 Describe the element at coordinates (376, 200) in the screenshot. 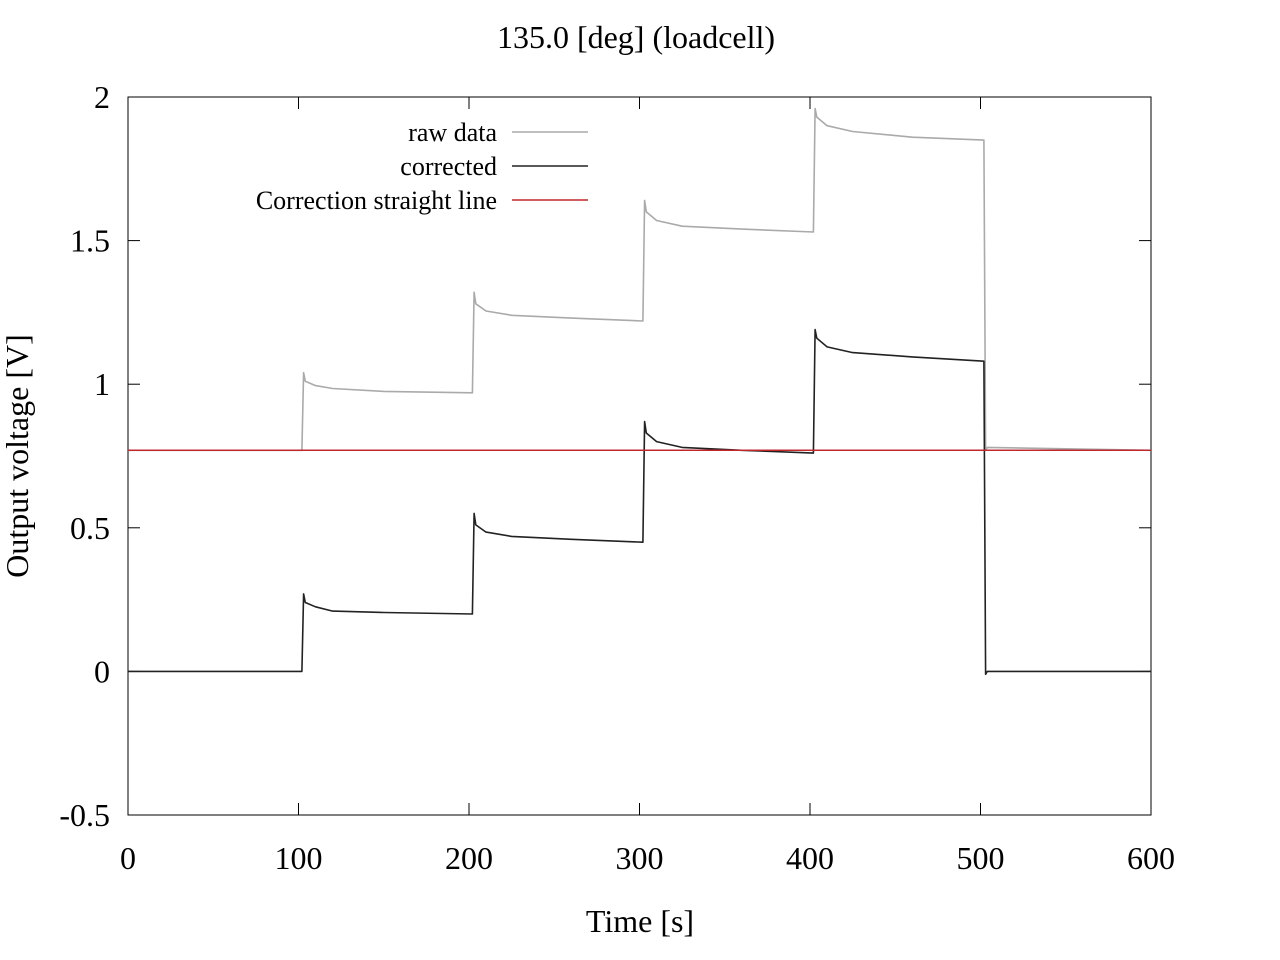

I see `legend-label: Correction straight line` at that location.